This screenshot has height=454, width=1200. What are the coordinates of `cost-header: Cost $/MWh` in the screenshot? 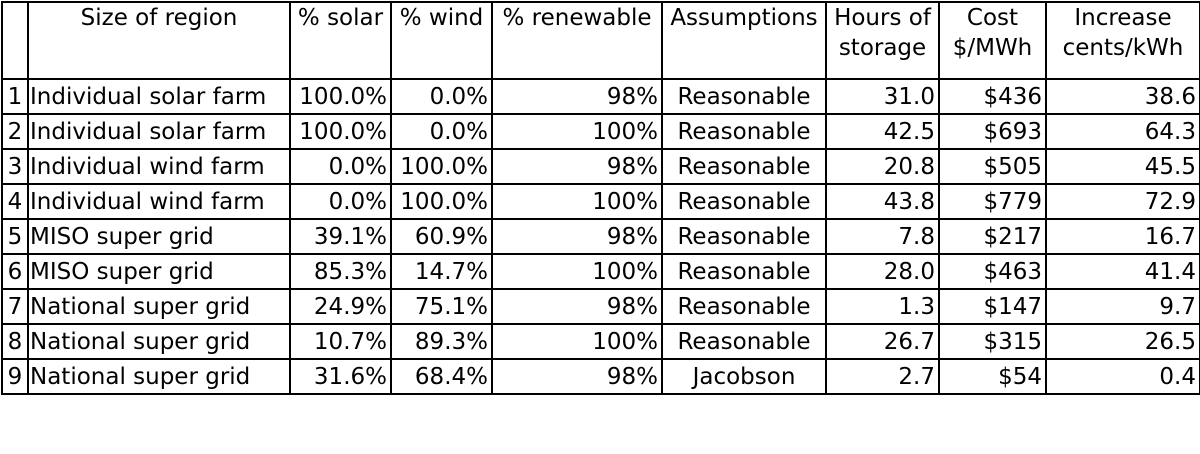 It's located at (992, 40).